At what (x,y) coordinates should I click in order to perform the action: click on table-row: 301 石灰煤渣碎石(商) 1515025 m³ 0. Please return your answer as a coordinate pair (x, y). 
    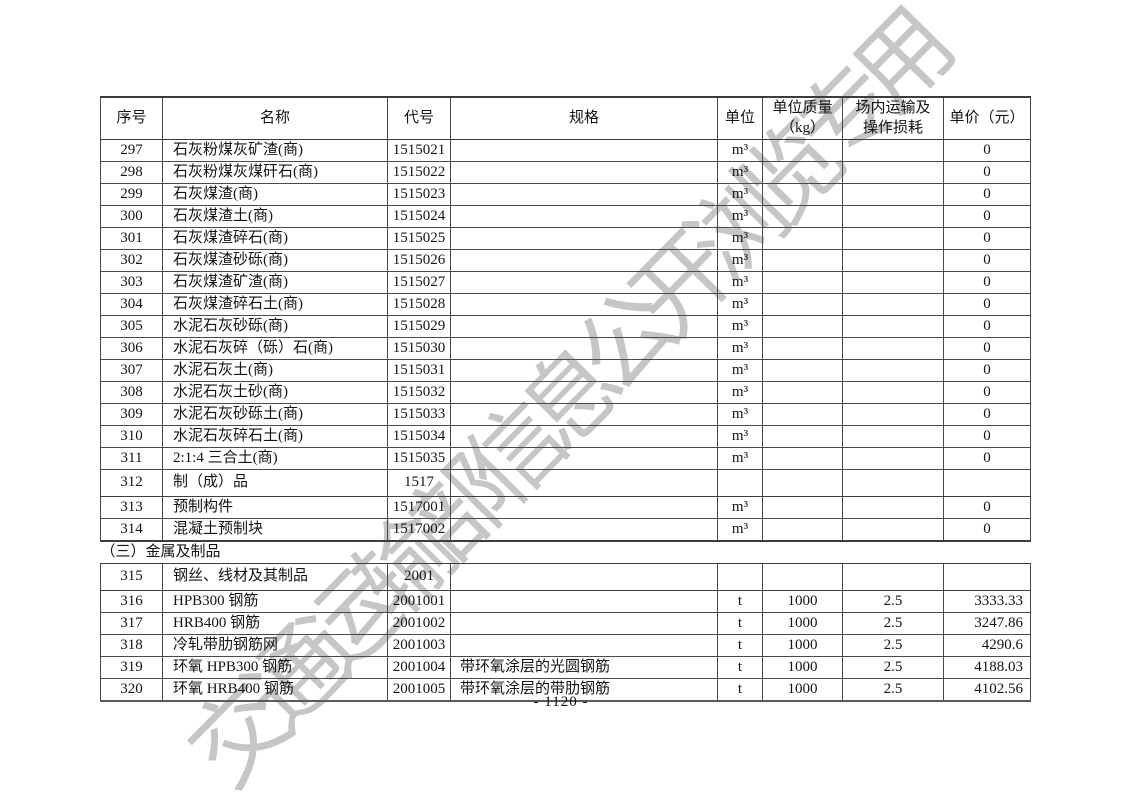
    Looking at the image, I should click on (565, 238).